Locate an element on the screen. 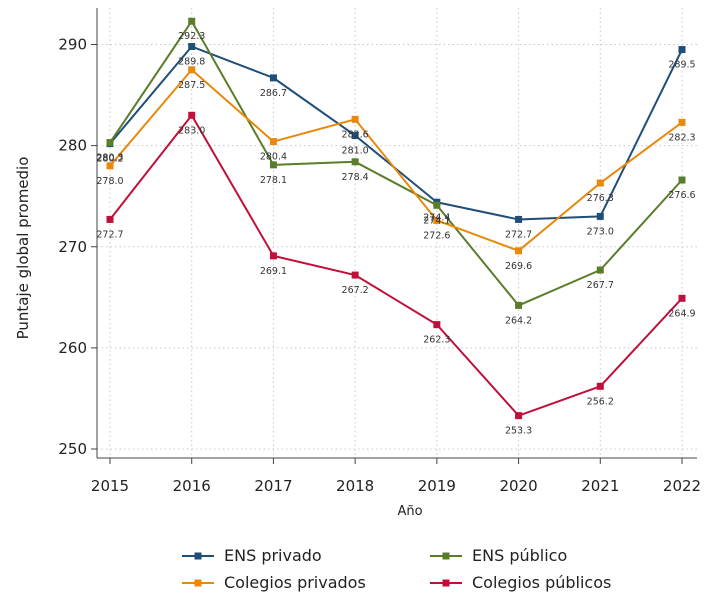 This screenshot has height=603, width=717. data-label-ens-publico: 274.1 is located at coordinates (436, 220).